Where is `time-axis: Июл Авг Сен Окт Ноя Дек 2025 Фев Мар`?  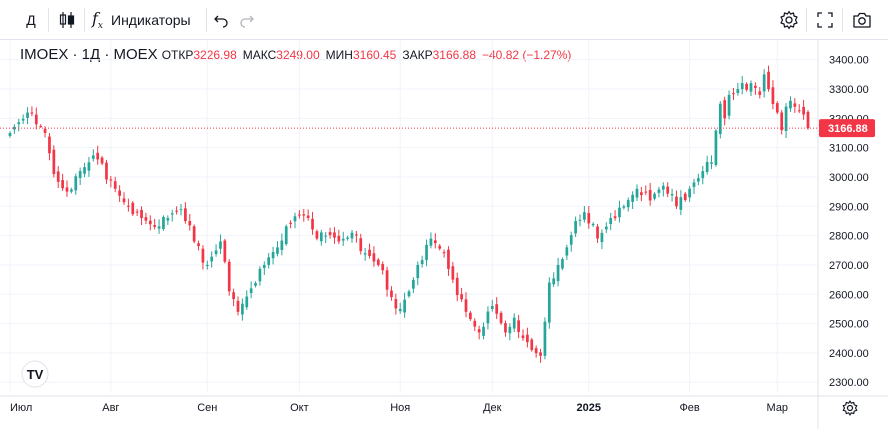 time-axis: Июл Авг Сен Окт Ноя Дек 2025 Фев Мар is located at coordinates (399, 408).